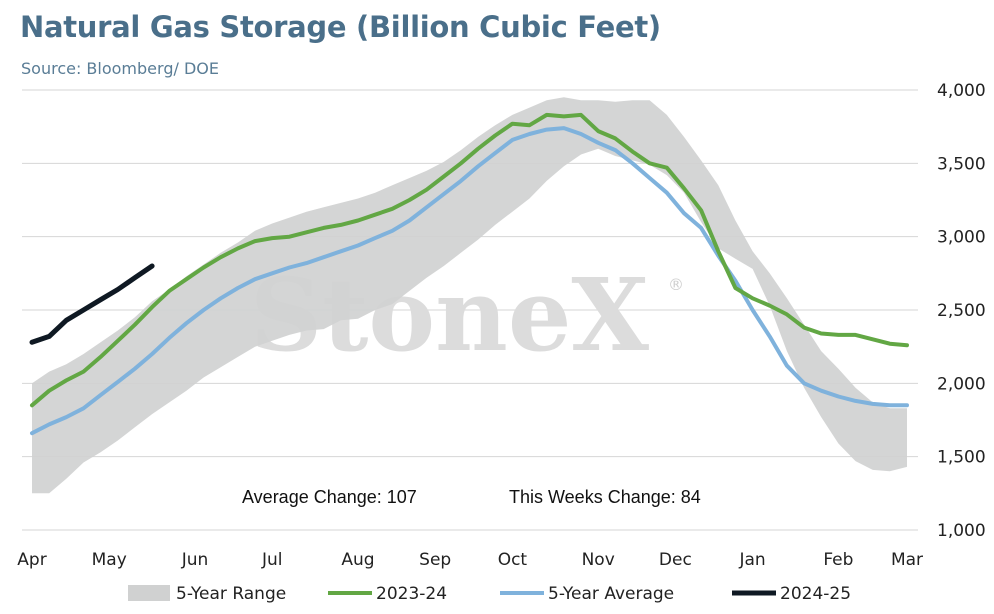 This screenshot has height=614, width=994. Describe the element at coordinates (751, 560) in the screenshot. I see `x-tick-label-jan: Jan` at that location.